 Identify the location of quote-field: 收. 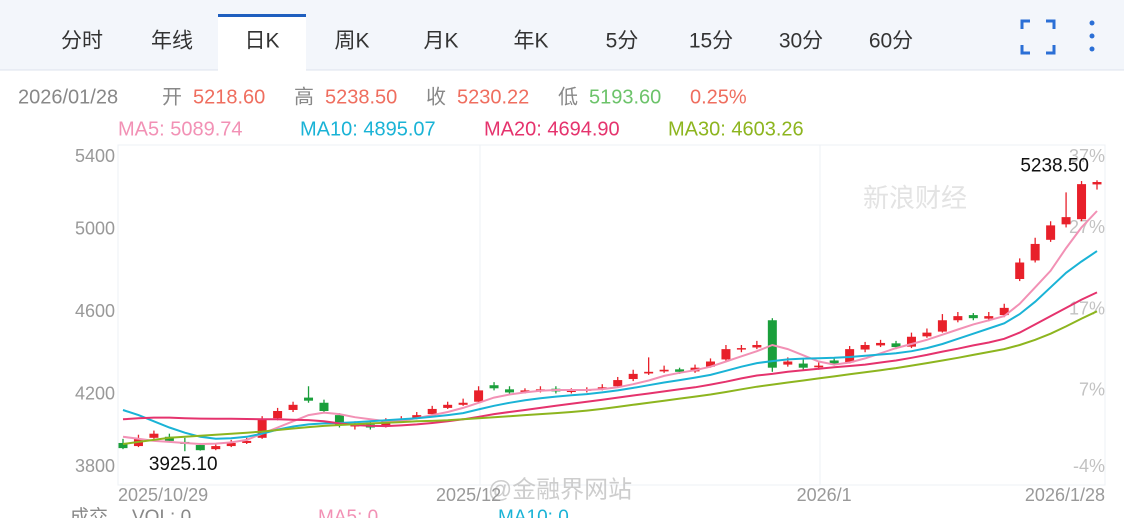
(436, 96).